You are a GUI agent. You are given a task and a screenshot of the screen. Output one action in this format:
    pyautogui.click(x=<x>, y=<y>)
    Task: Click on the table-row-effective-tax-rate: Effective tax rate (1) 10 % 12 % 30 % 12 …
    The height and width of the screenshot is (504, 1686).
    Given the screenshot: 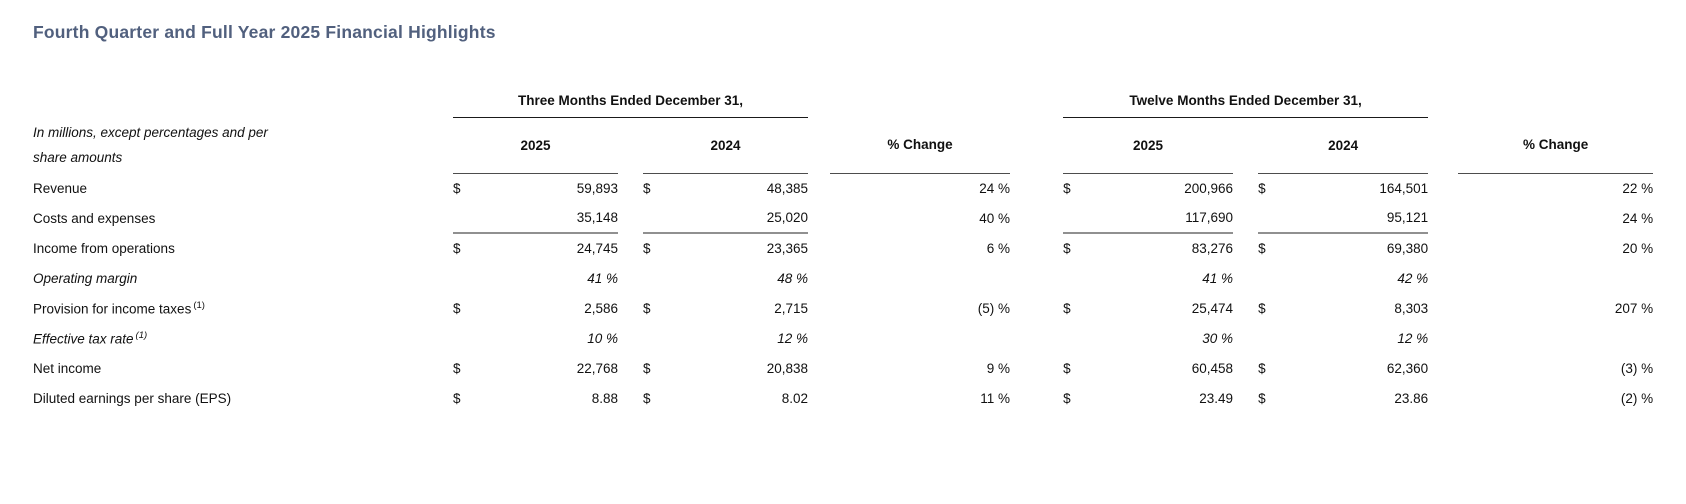 What is the action you would take?
    pyautogui.click(x=843, y=338)
    